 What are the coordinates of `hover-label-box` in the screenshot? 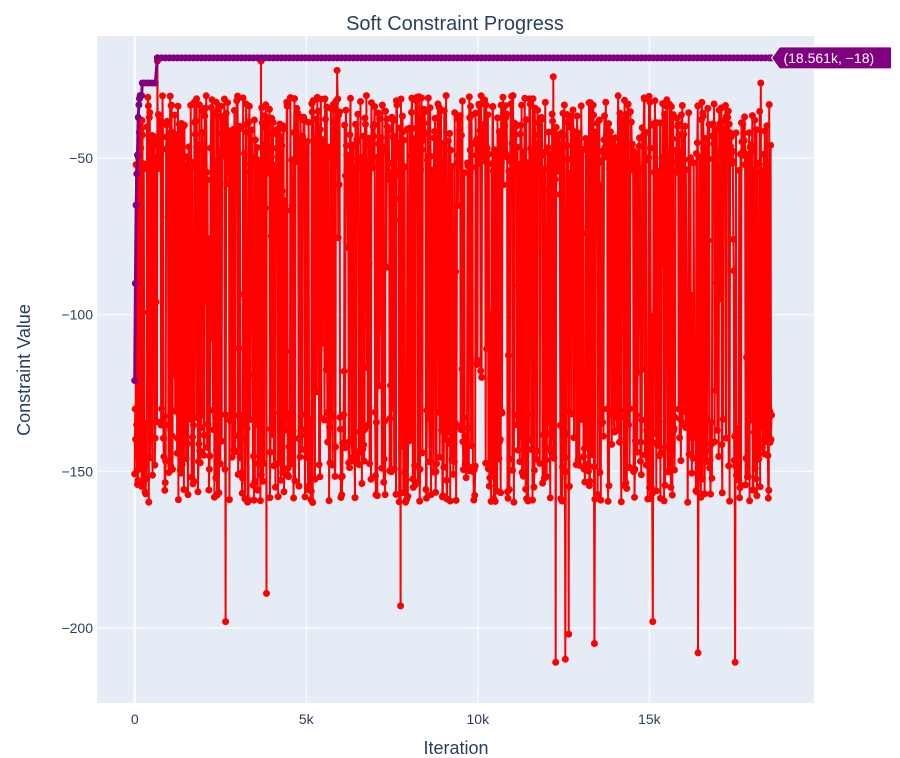 It's located at (831, 58).